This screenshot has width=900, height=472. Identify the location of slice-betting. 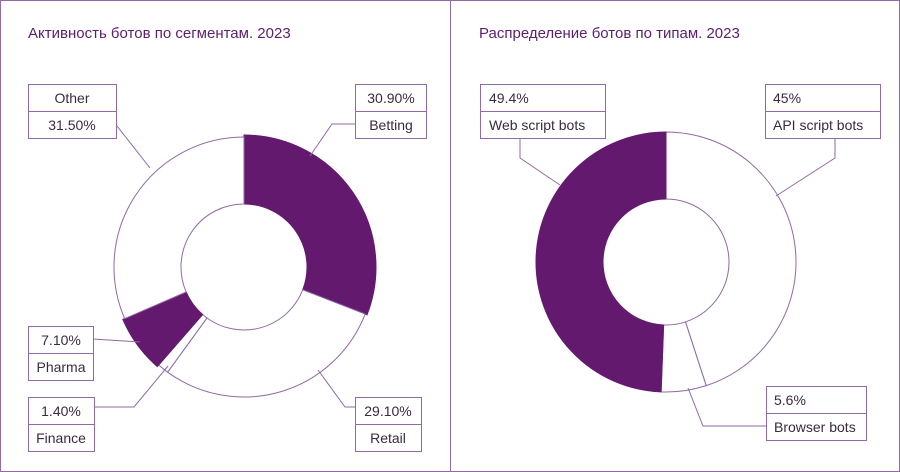
(310, 225).